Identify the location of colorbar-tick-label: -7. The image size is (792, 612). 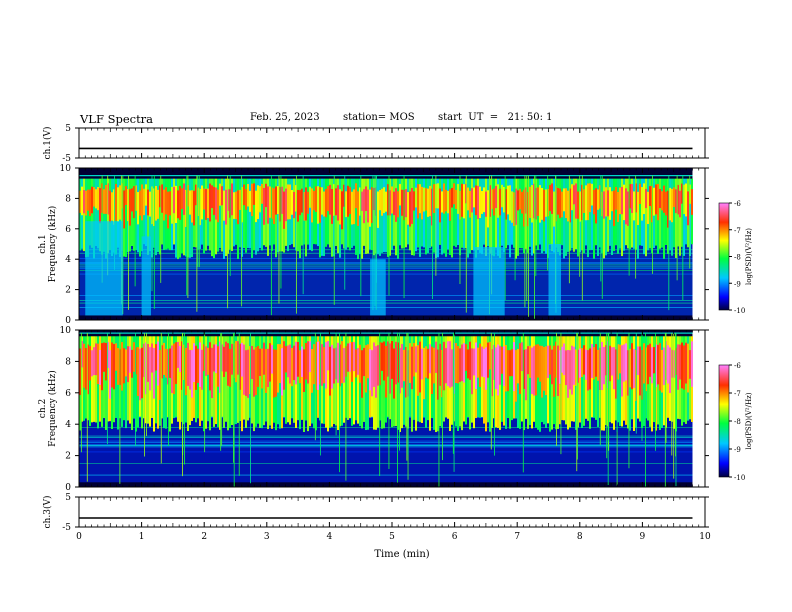
(737, 231).